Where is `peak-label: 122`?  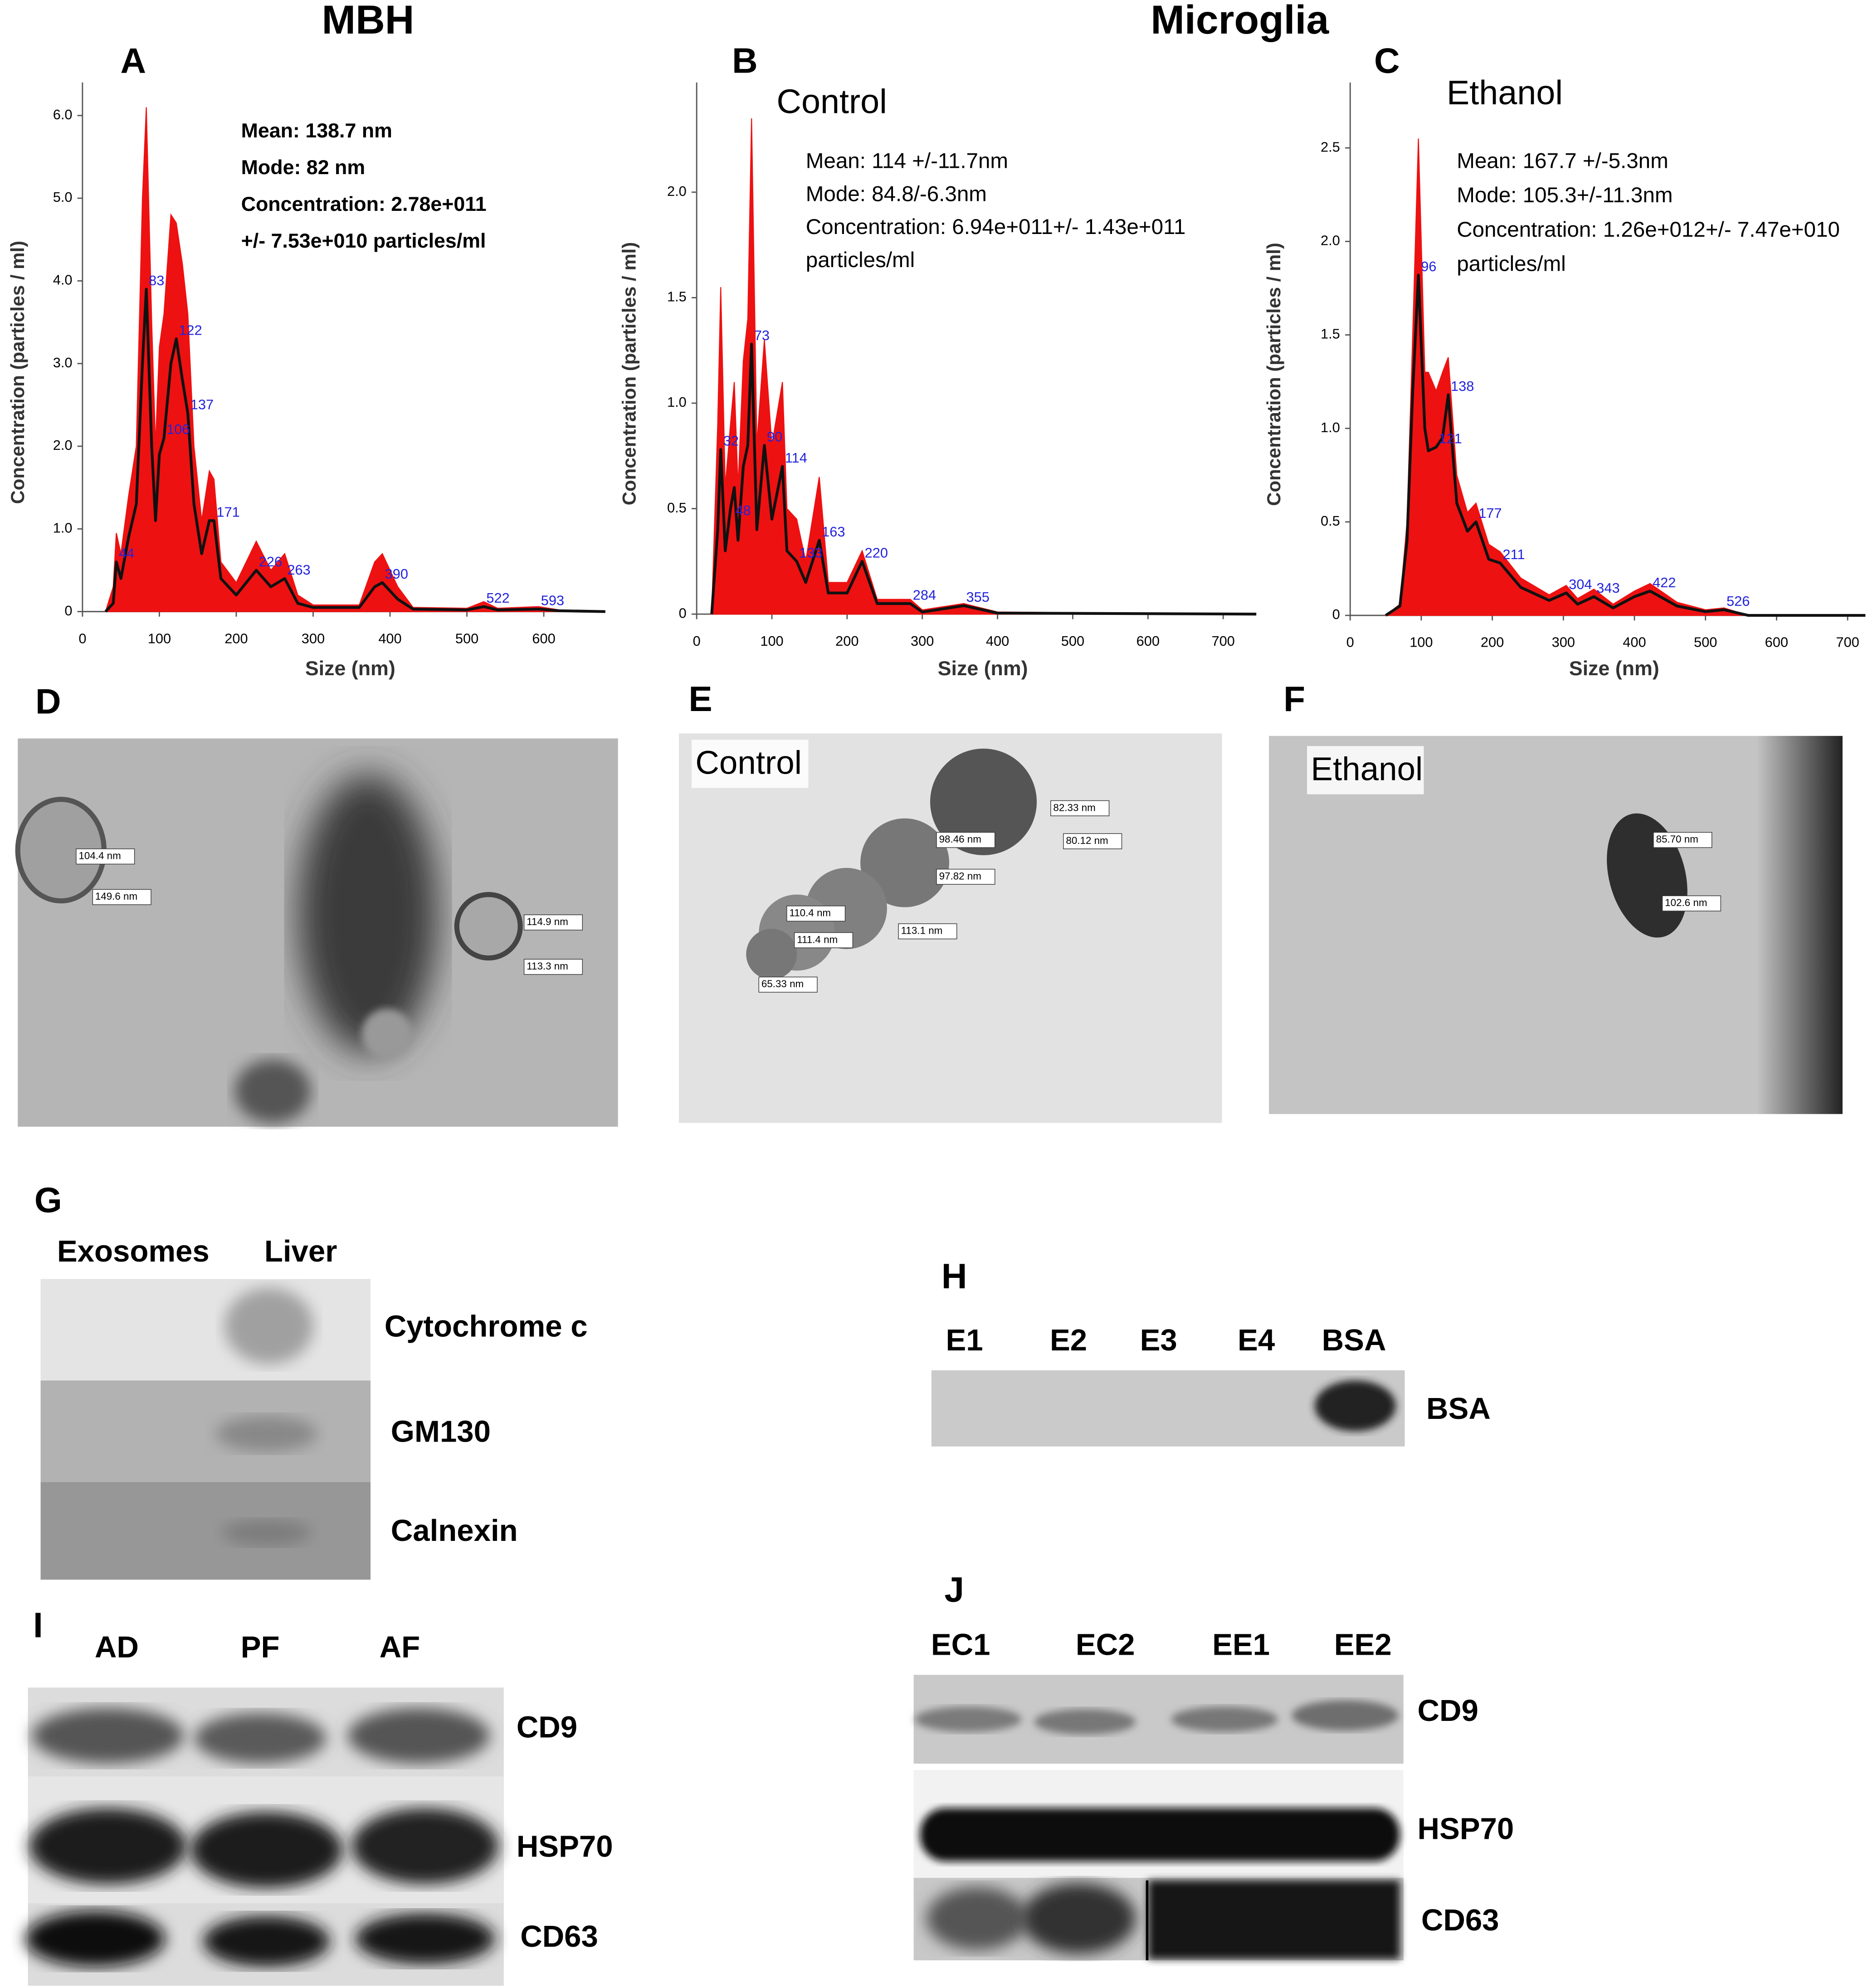 peak-label: 122 is located at coordinates (190, 330).